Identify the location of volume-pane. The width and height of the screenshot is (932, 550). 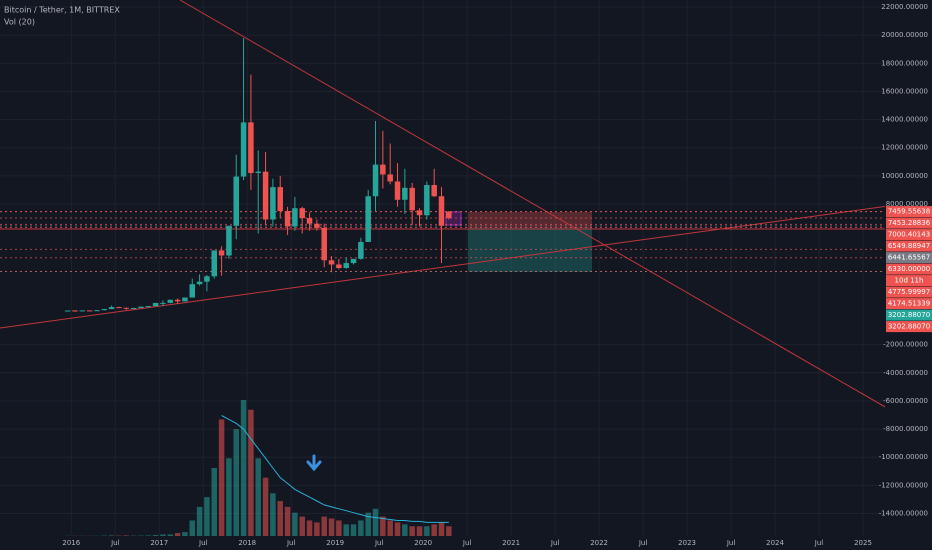
(258, 468).